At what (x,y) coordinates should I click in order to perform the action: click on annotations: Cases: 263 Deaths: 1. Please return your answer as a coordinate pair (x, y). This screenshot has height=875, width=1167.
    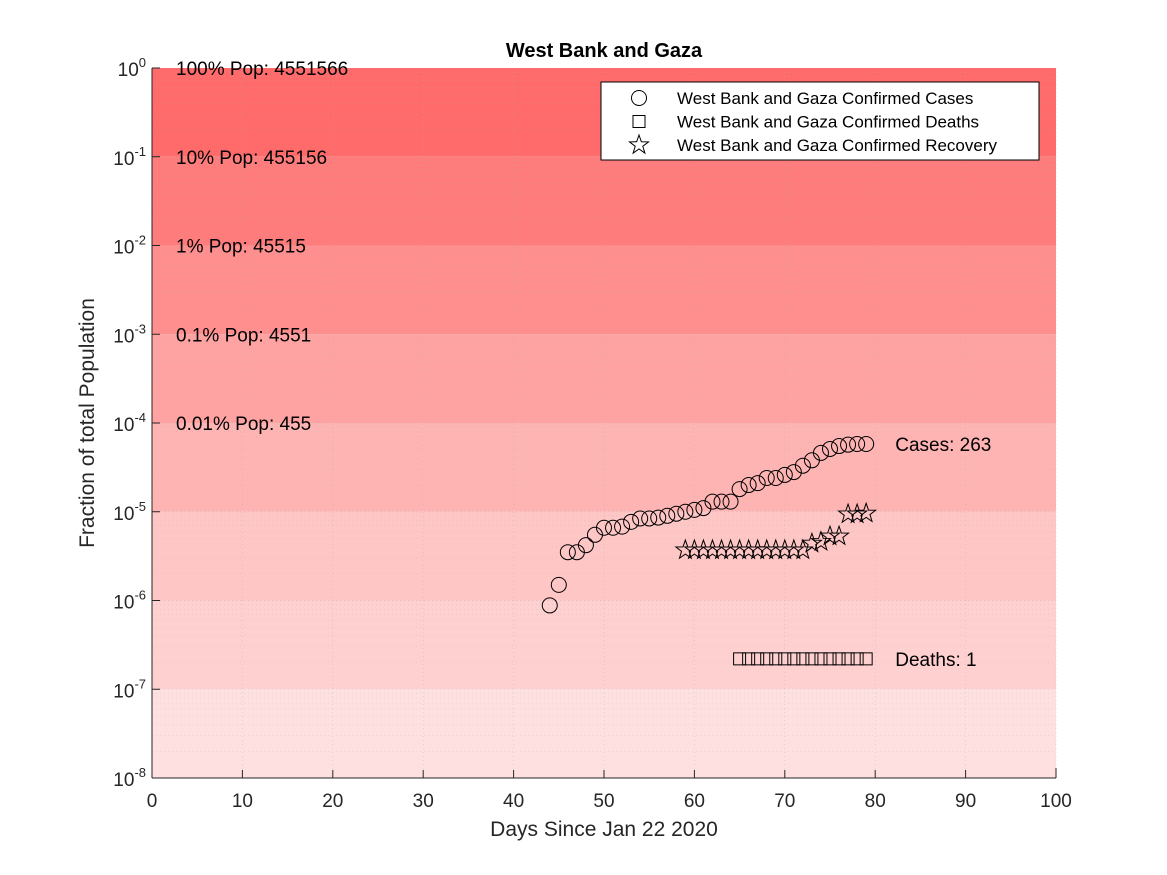
    Looking at the image, I should click on (943, 553).